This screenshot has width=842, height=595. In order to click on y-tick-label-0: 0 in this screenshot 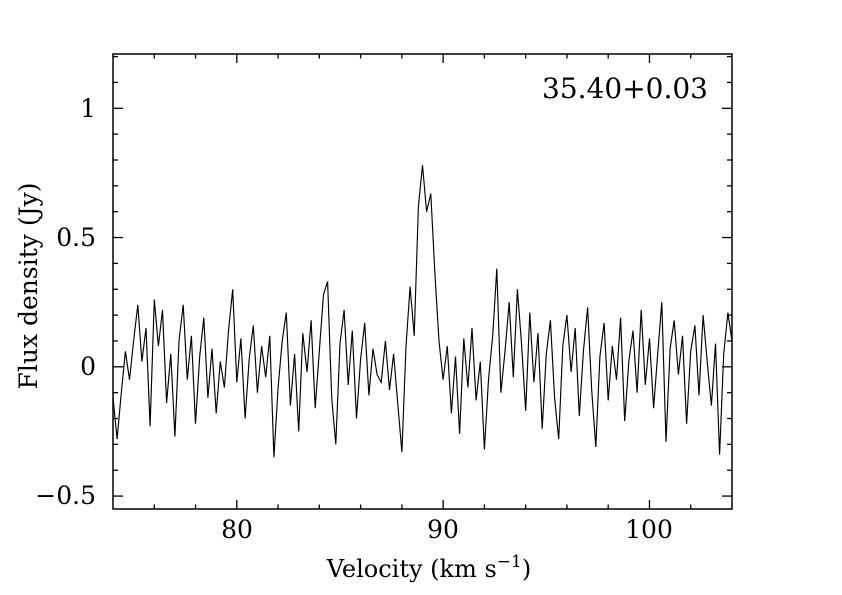, I will do `click(88, 366)`.